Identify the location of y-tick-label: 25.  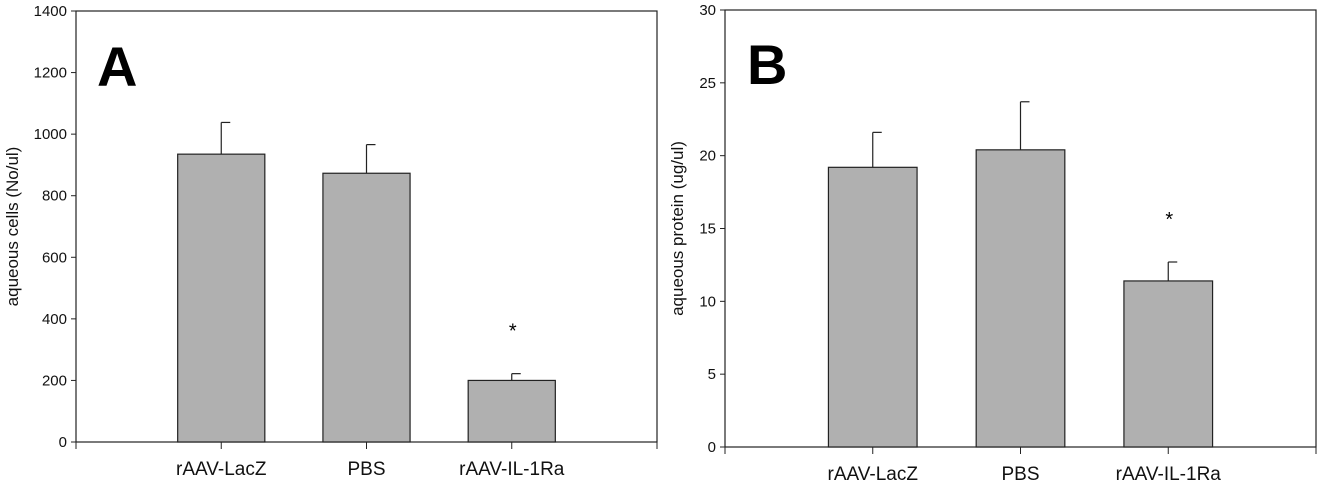
(707, 83).